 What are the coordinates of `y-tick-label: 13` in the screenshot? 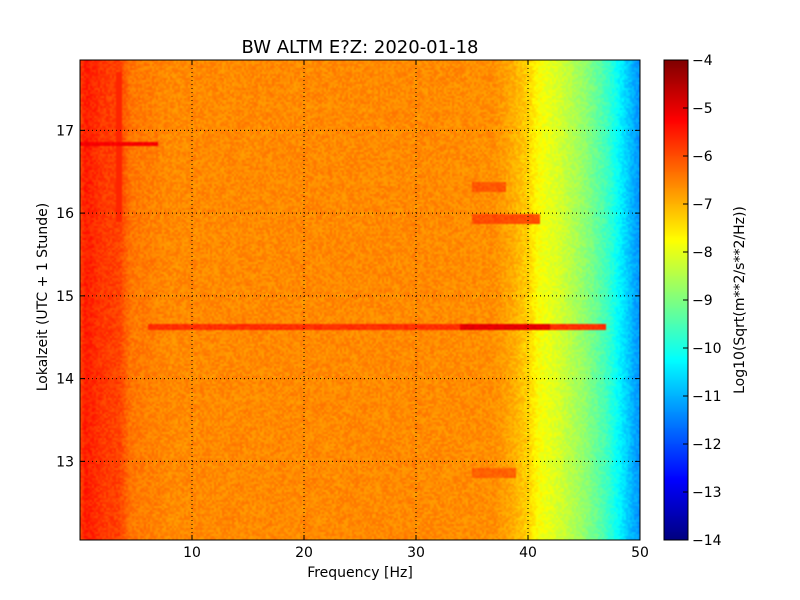 It's located at (65, 462).